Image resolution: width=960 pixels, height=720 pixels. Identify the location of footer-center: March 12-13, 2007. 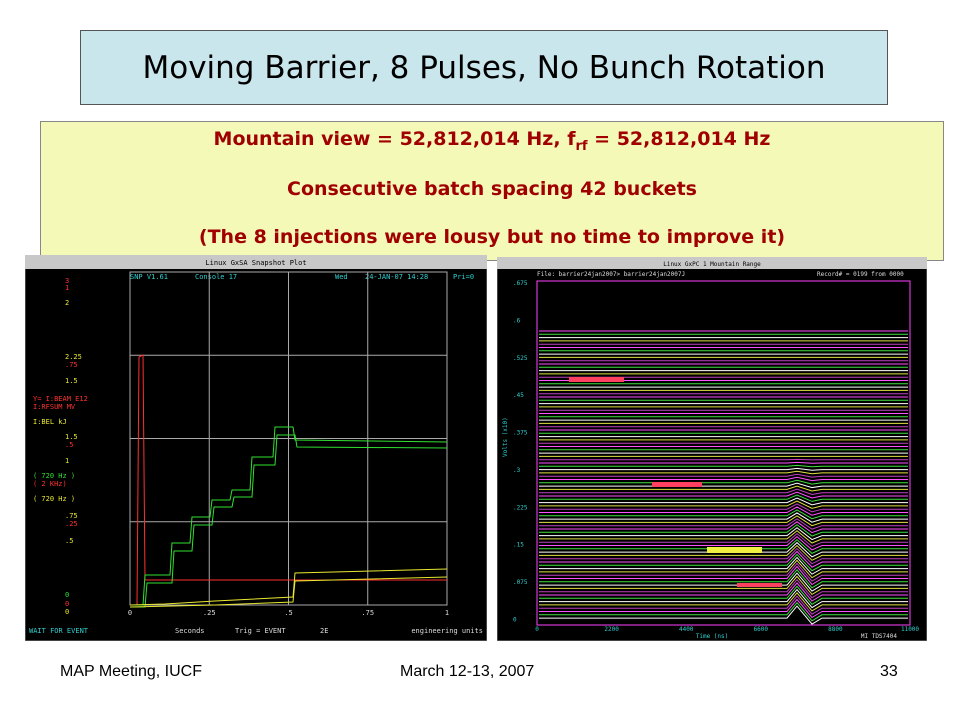
(467, 671).